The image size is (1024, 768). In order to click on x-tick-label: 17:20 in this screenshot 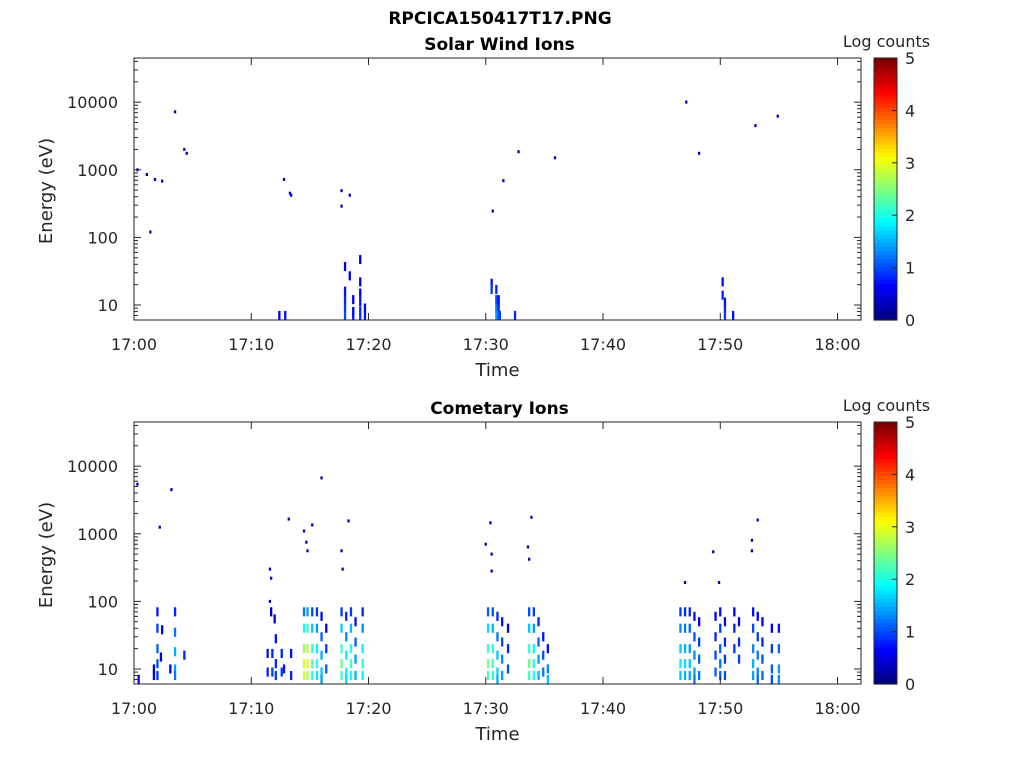, I will do `click(368, 344)`.